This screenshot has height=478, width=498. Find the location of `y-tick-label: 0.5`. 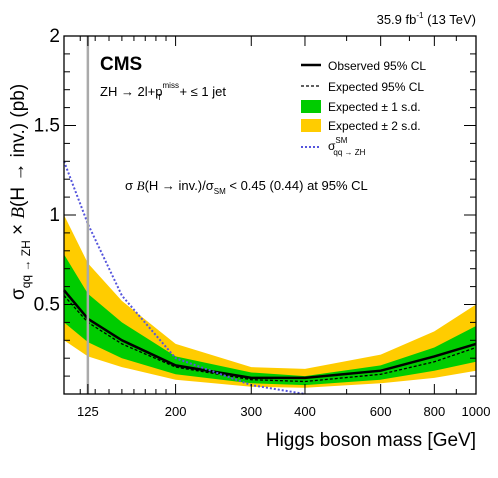

y-tick-label: 0.5 is located at coordinates (47, 305).